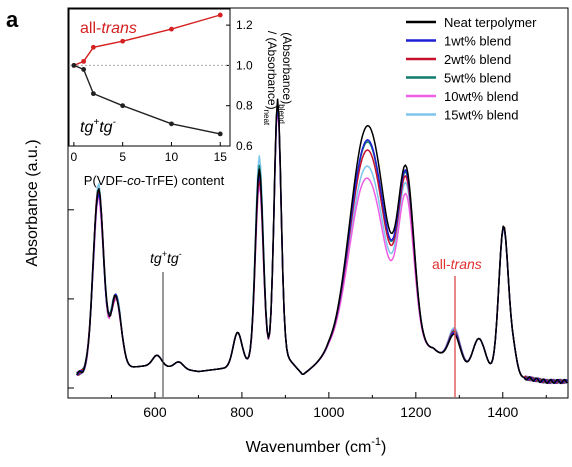  I want to click on main-y-axis-label: Absorbance (a.u.), so click(32, 202).